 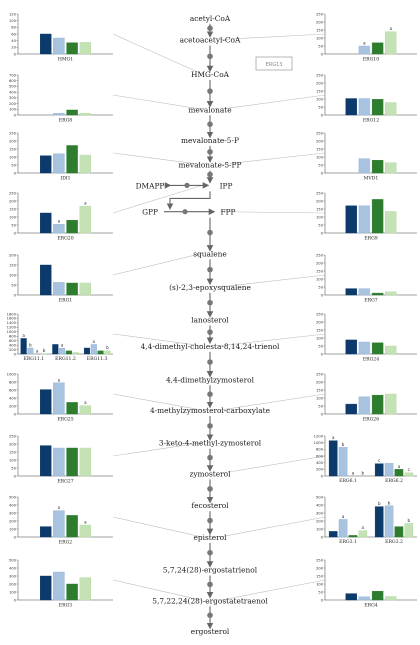 What do you see at coordinates (65, 359) in the screenshot?
I see `group-label: ERG11.2` at bounding box center [65, 359].